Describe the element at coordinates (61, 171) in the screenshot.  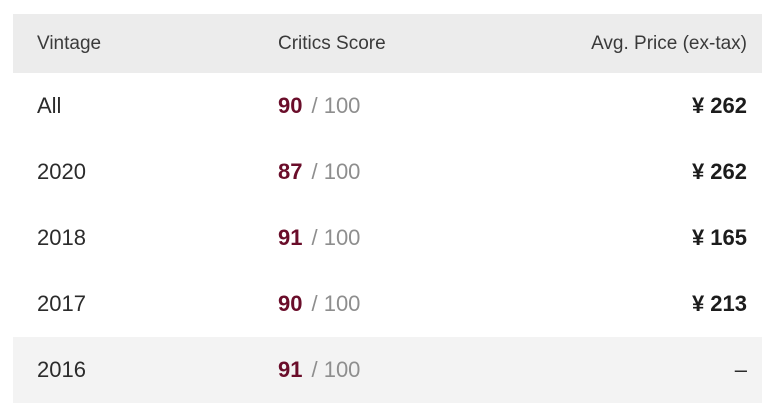
I see `vintage-label: 2020` at that location.